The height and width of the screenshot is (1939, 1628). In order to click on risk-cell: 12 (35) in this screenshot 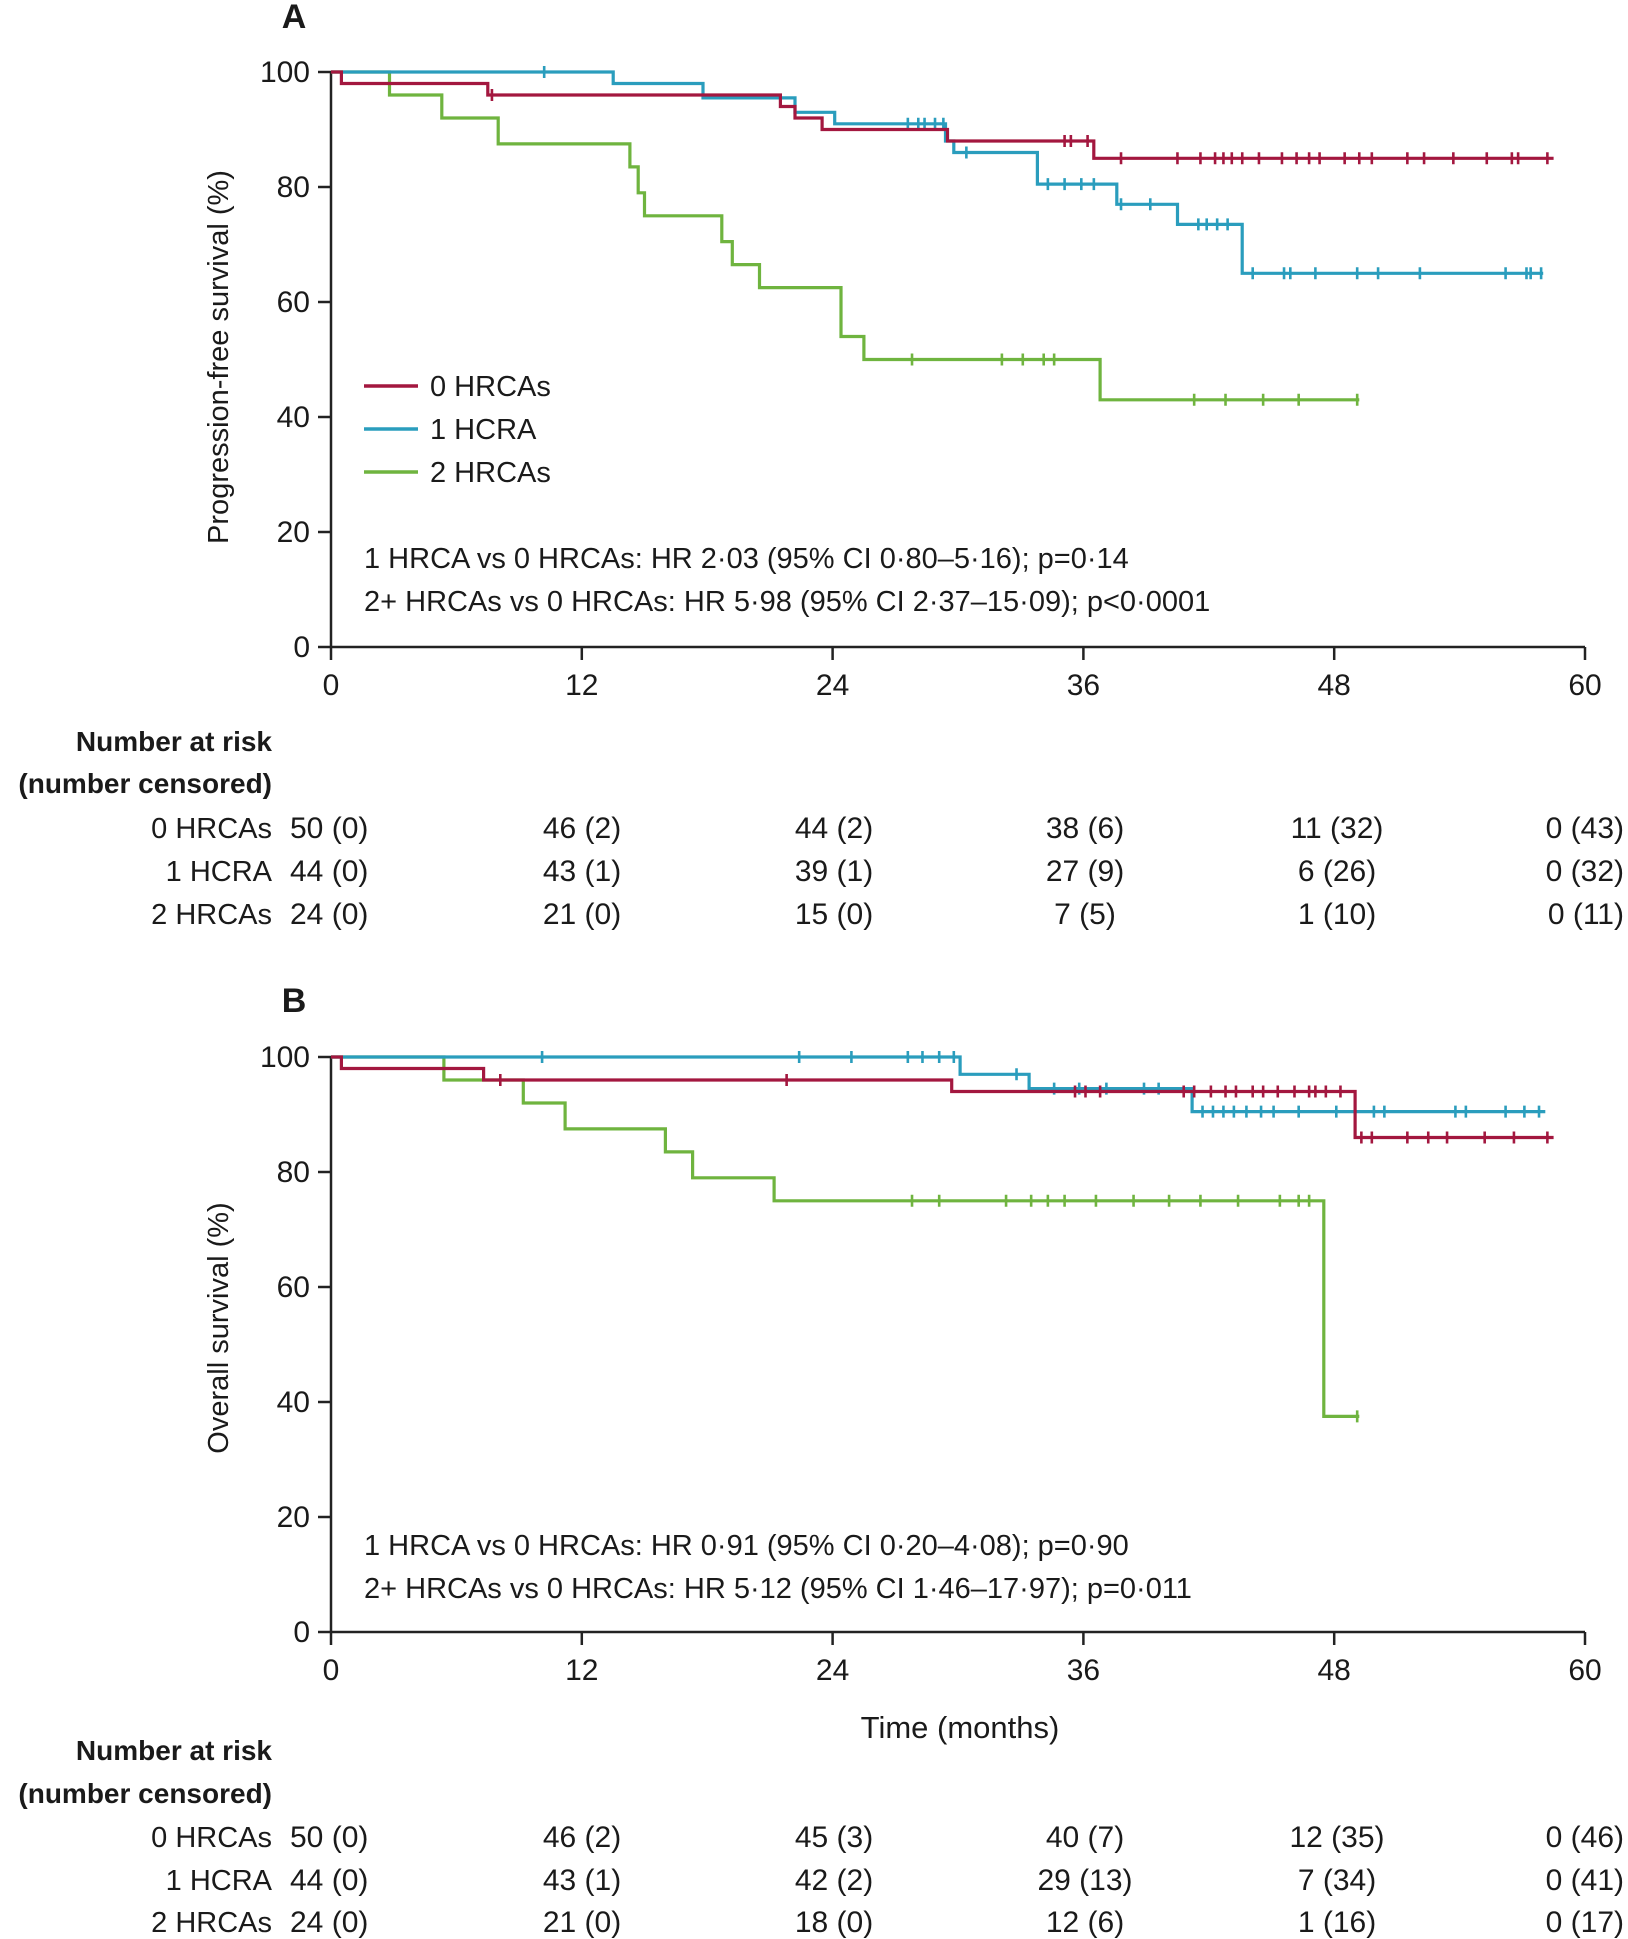, I will do `click(1336, 1837)`.